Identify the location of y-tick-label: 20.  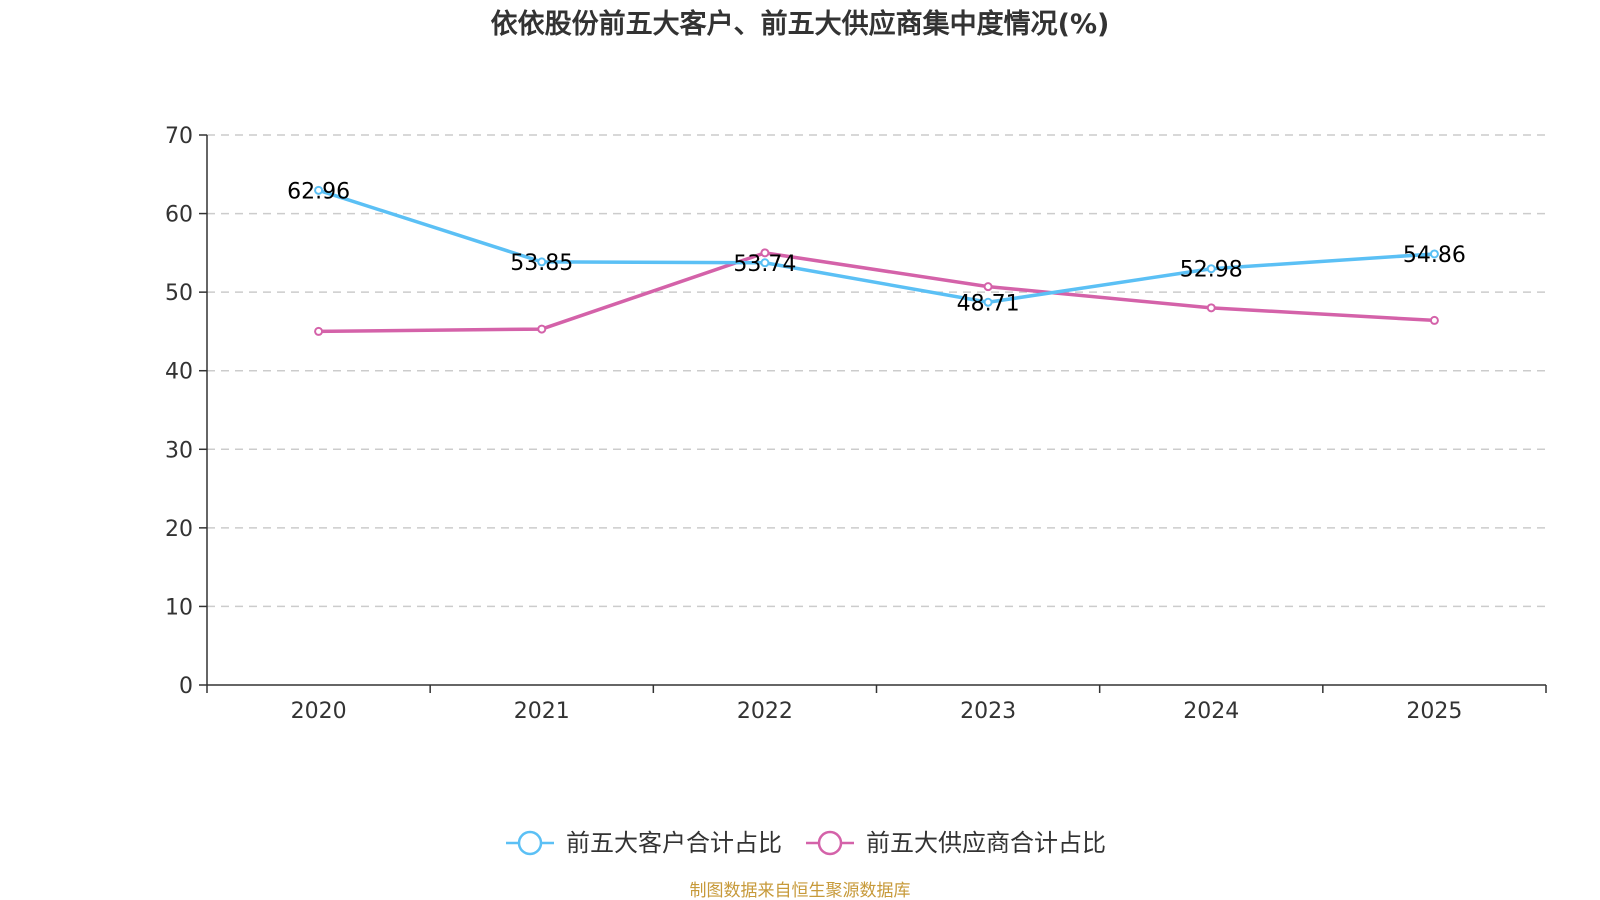
(179, 529).